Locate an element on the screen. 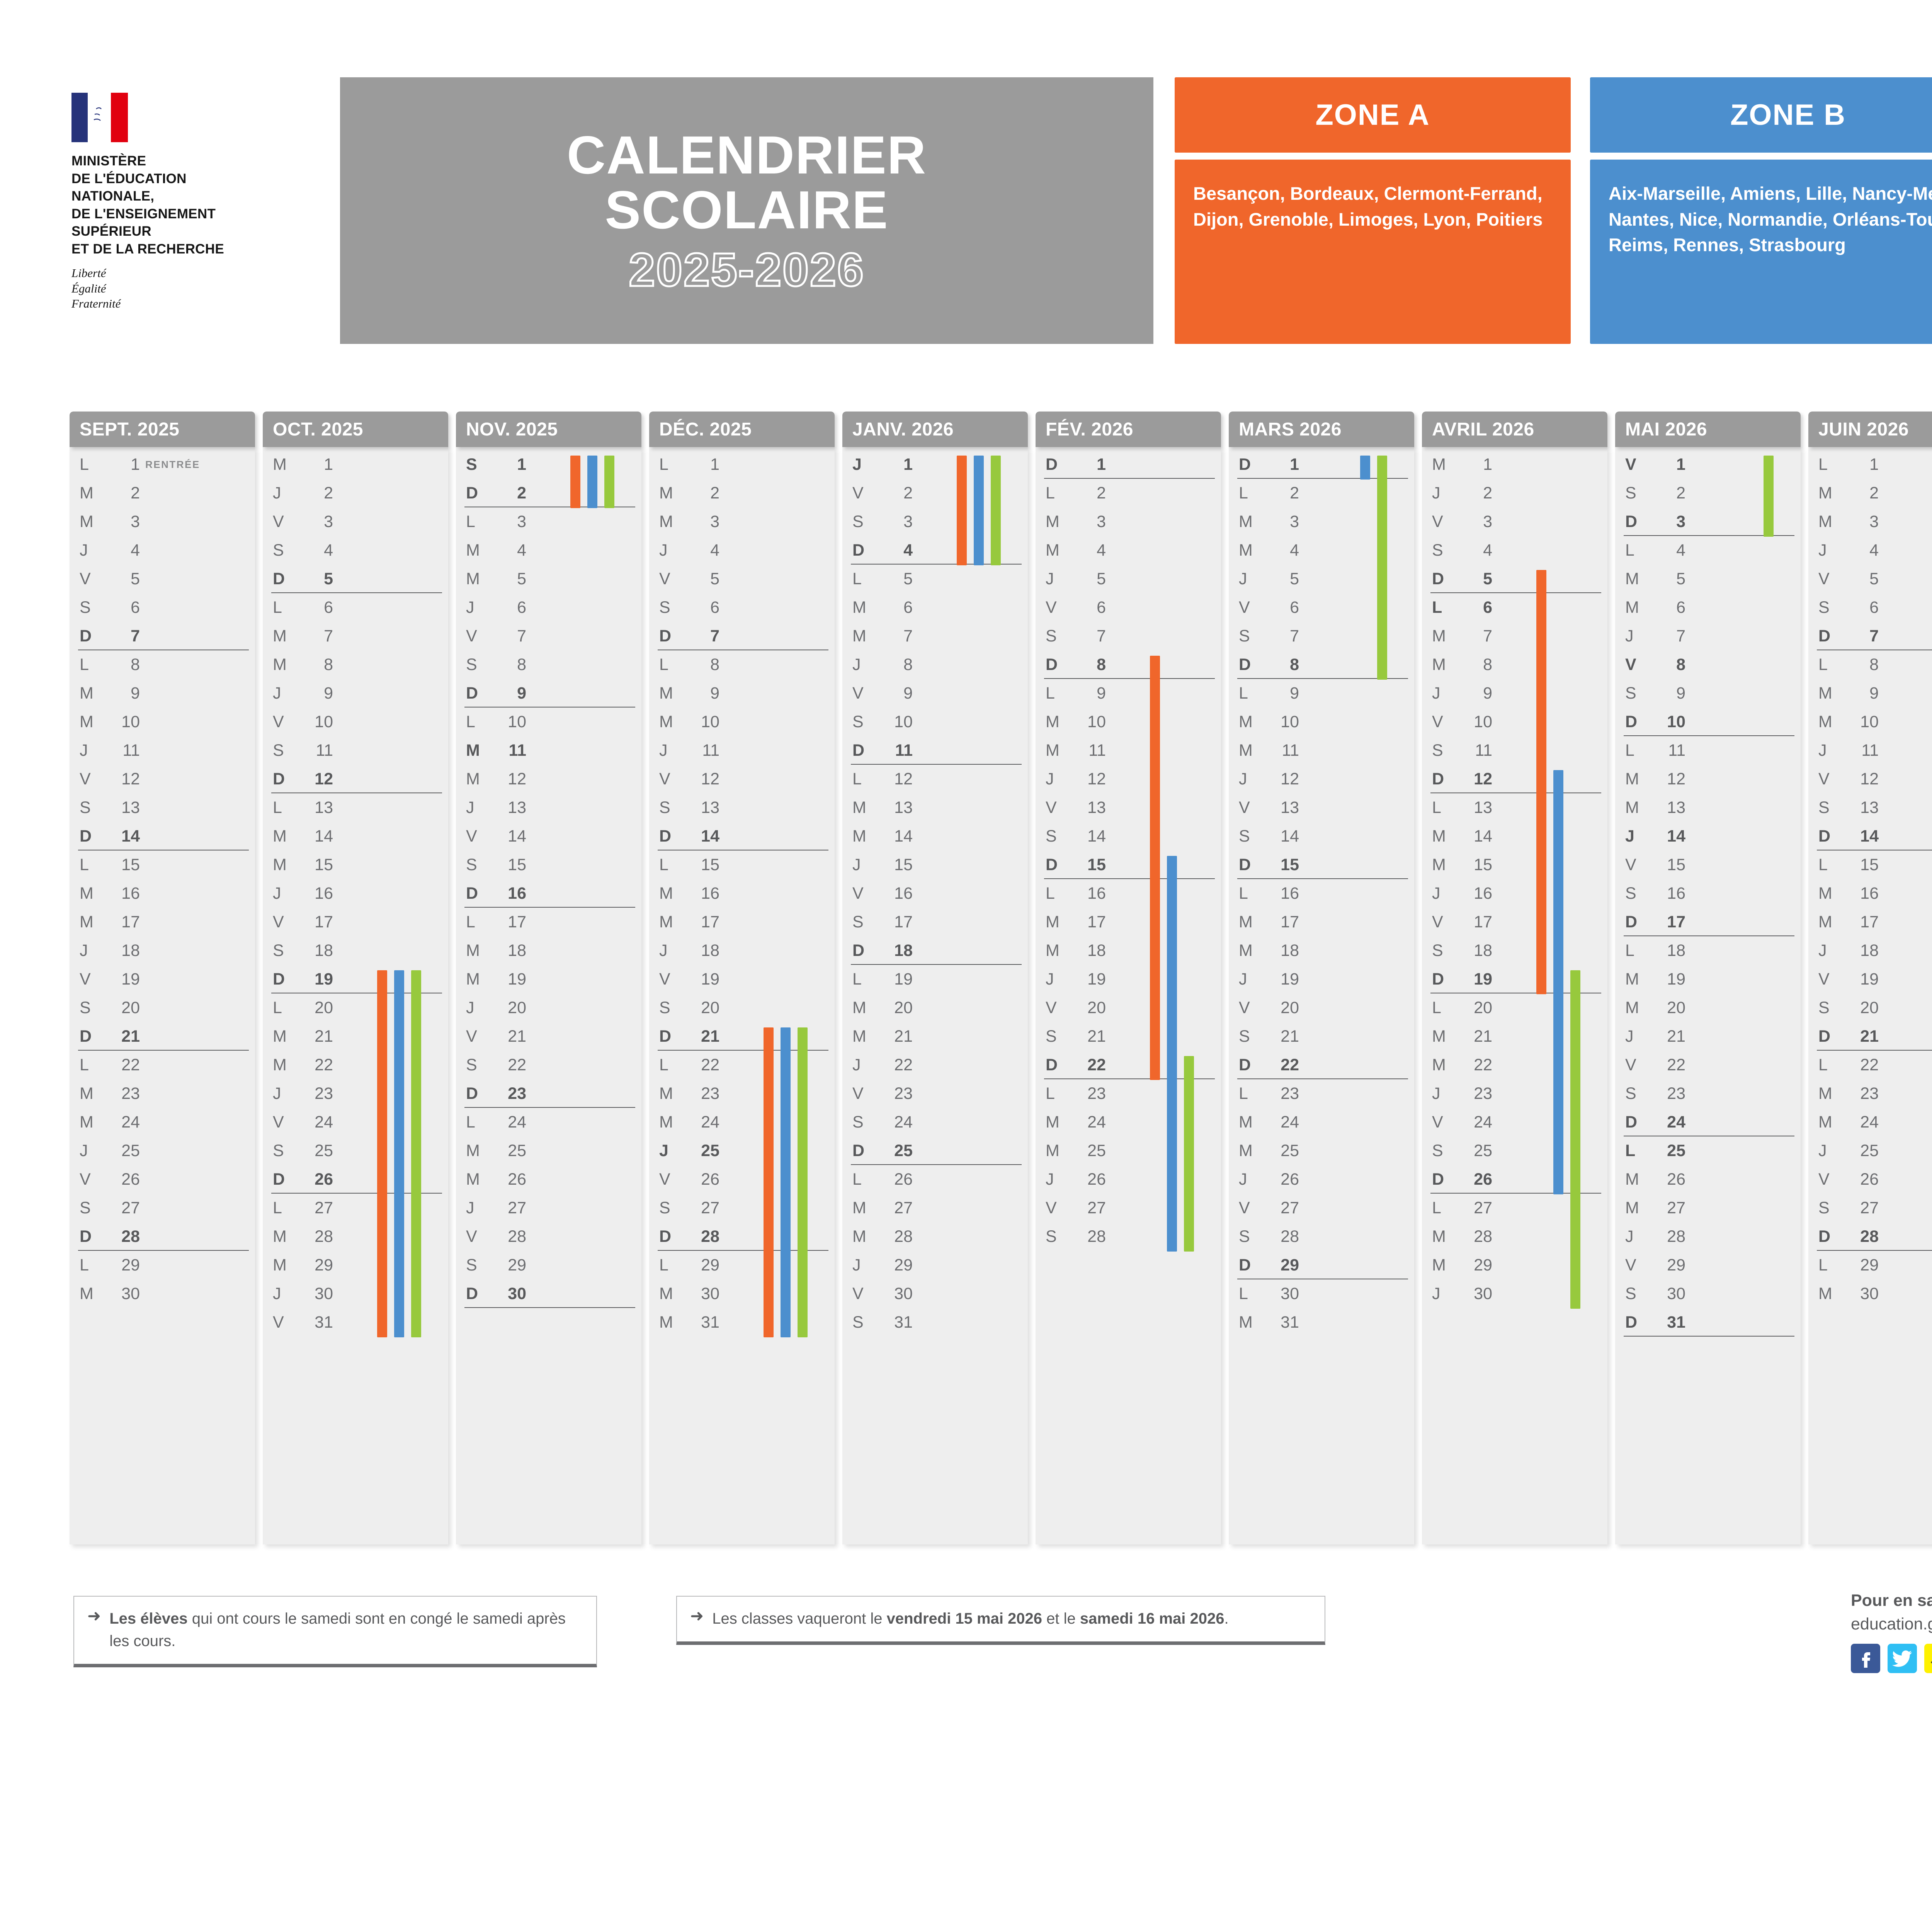  day-number: 22 is located at coordinates (710, 1064).